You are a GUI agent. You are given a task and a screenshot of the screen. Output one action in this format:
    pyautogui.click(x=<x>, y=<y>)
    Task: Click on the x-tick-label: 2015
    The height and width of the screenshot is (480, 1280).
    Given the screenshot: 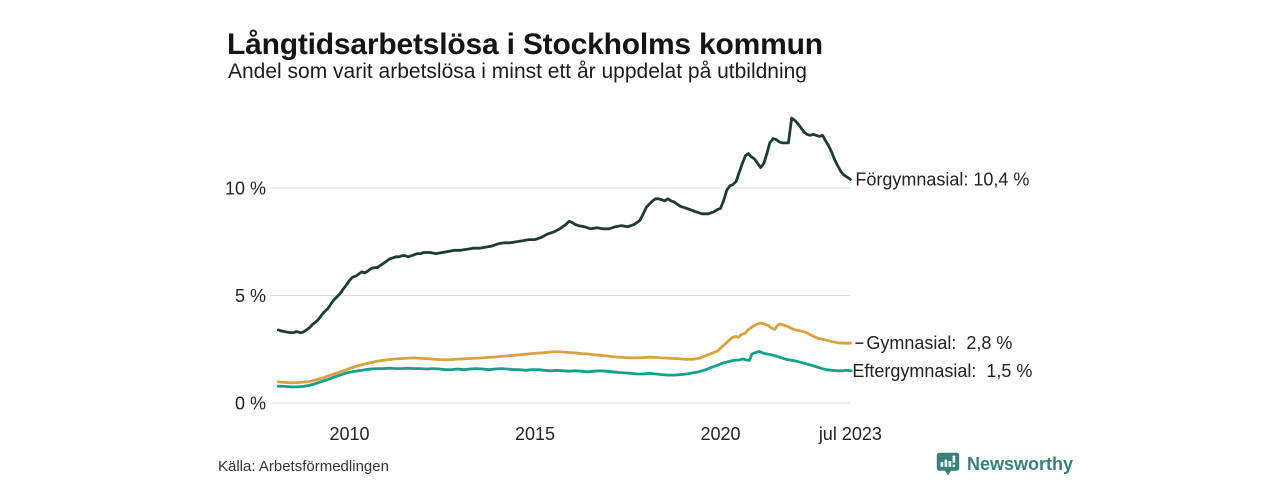 What is the action you would take?
    pyautogui.click(x=535, y=434)
    